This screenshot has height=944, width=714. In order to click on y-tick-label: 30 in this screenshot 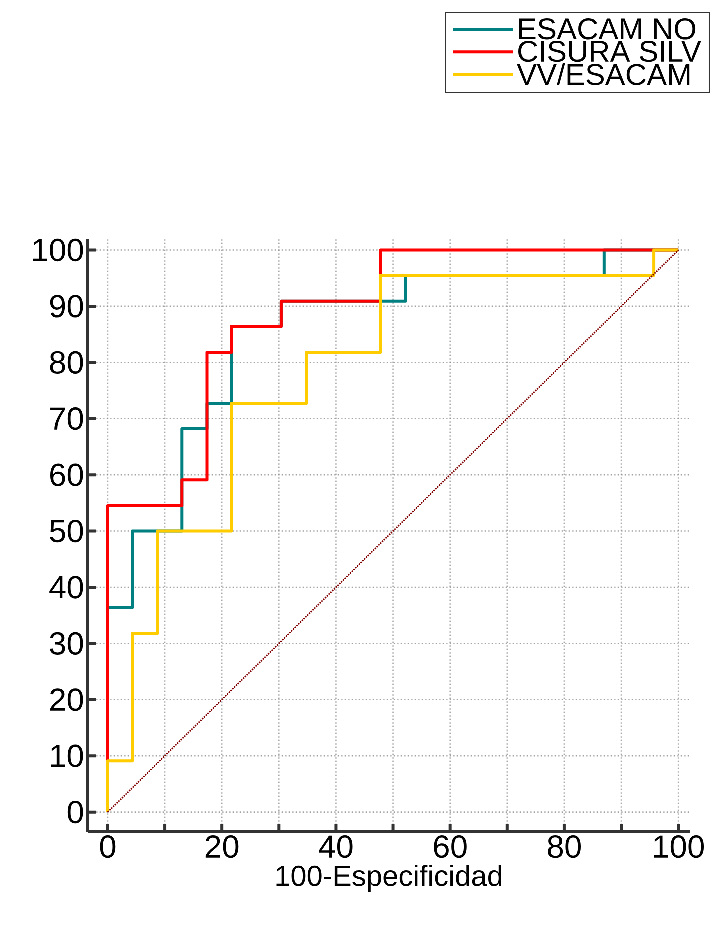, I will do `click(67, 644)`.